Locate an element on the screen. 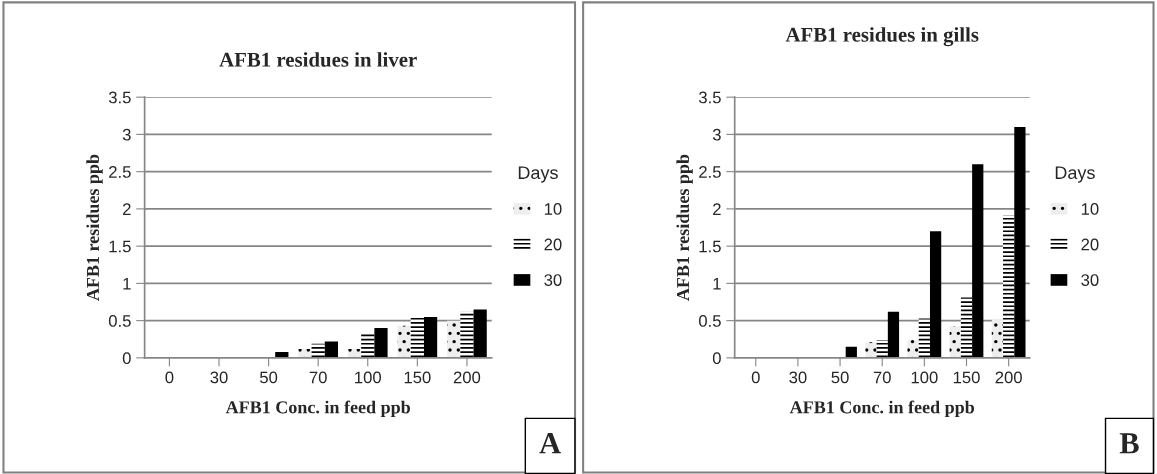 The height and width of the screenshot is (474, 1157). text: A is located at coordinates (550, 443).